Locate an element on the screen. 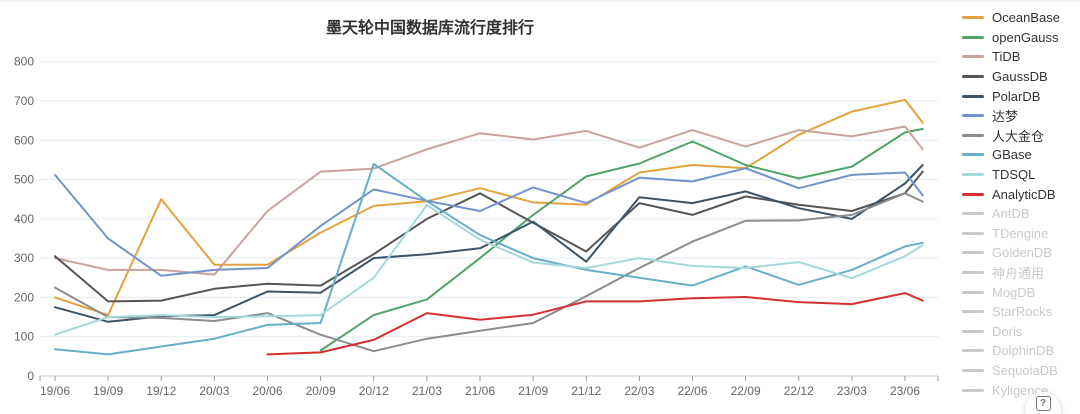  legend-swatch-GaussDB is located at coordinates (973, 77).